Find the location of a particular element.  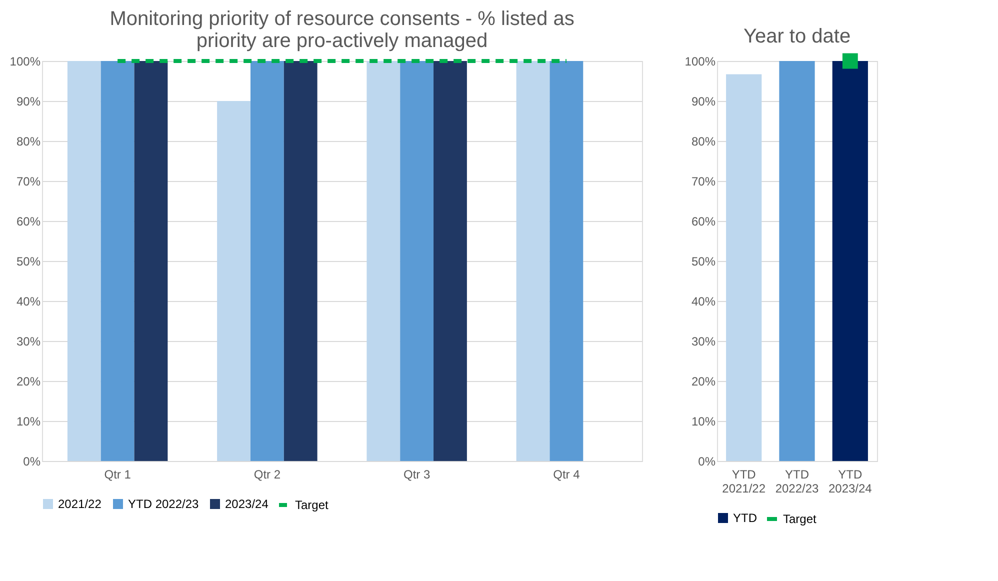

x-tick-label: Qtr 3 is located at coordinates (416, 475).